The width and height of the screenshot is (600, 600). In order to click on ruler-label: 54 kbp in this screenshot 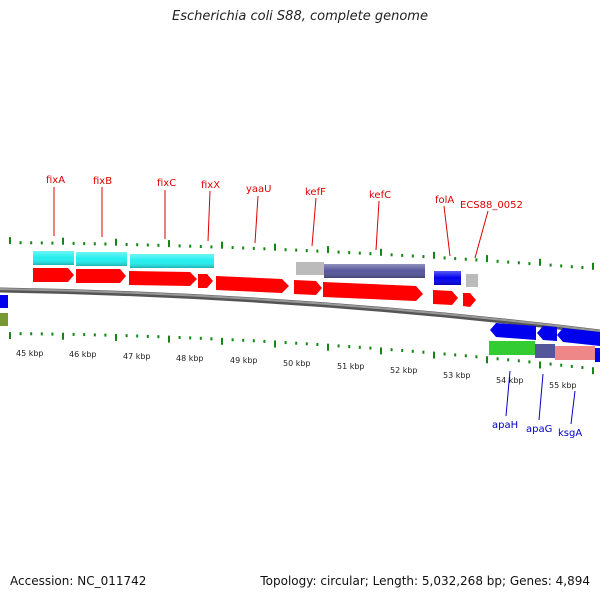, I will do `click(510, 380)`.